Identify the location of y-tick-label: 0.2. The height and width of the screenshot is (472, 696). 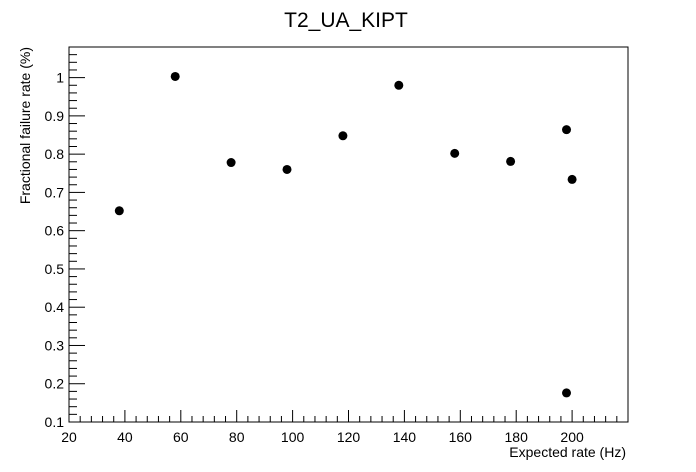
(55, 384).